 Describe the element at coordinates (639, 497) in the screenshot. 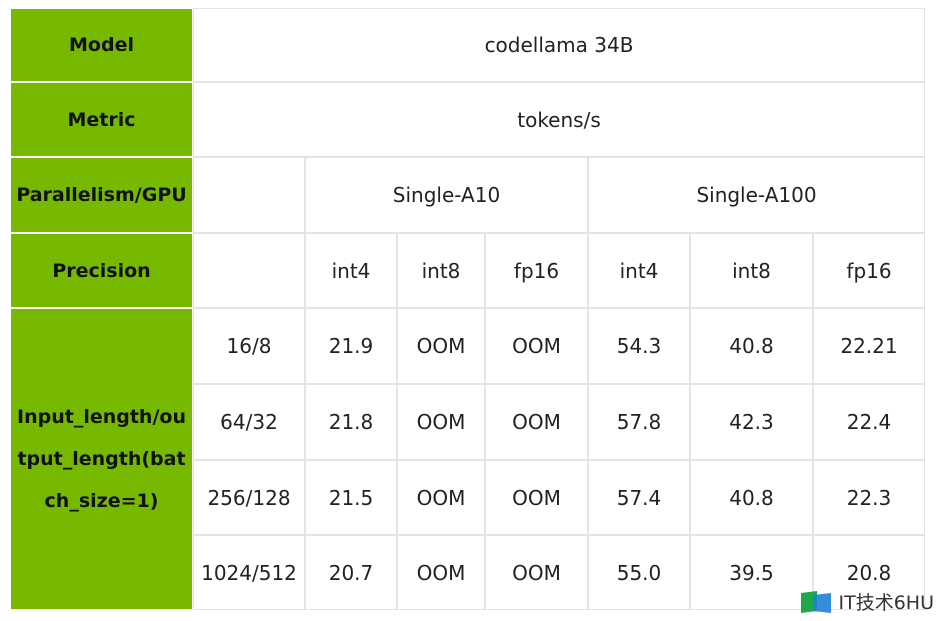

I see `value-cell: 57.4` at that location.